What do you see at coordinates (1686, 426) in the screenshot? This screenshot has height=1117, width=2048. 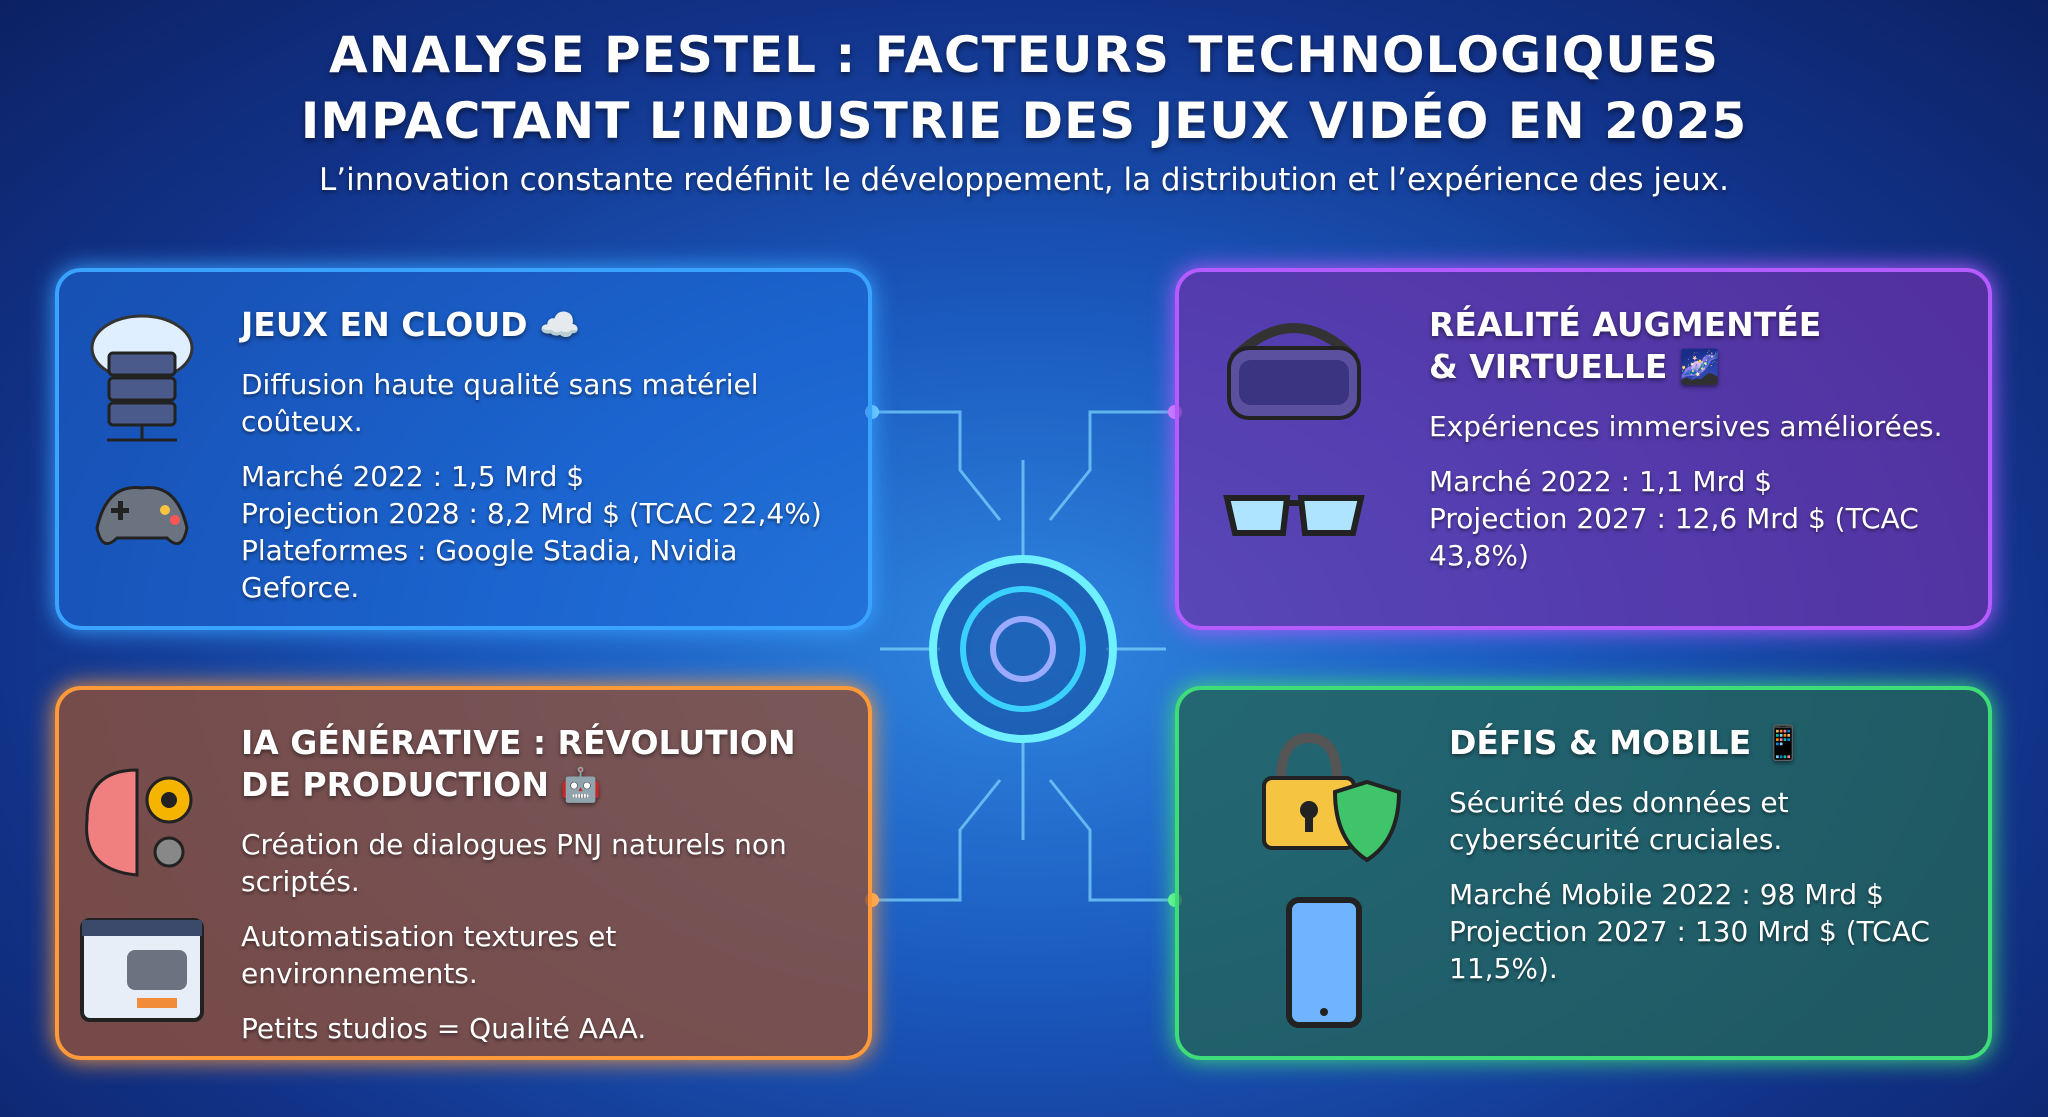 I see `panel-line: Expériences immersives améliorées.` at bounding box center [1686, 426].